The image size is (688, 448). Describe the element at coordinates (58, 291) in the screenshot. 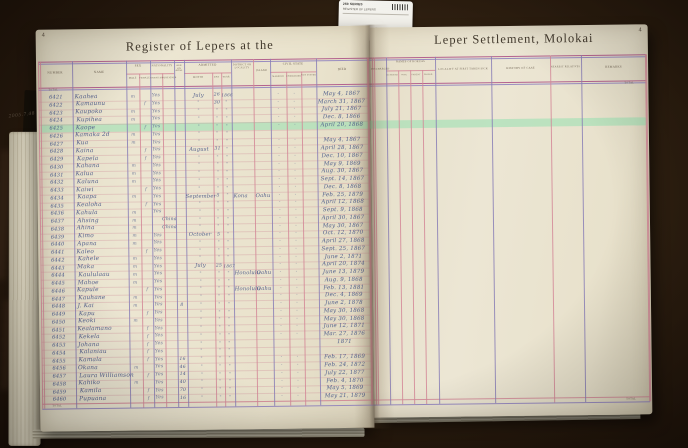

I see `handwritten-entry: 6446` at that location.